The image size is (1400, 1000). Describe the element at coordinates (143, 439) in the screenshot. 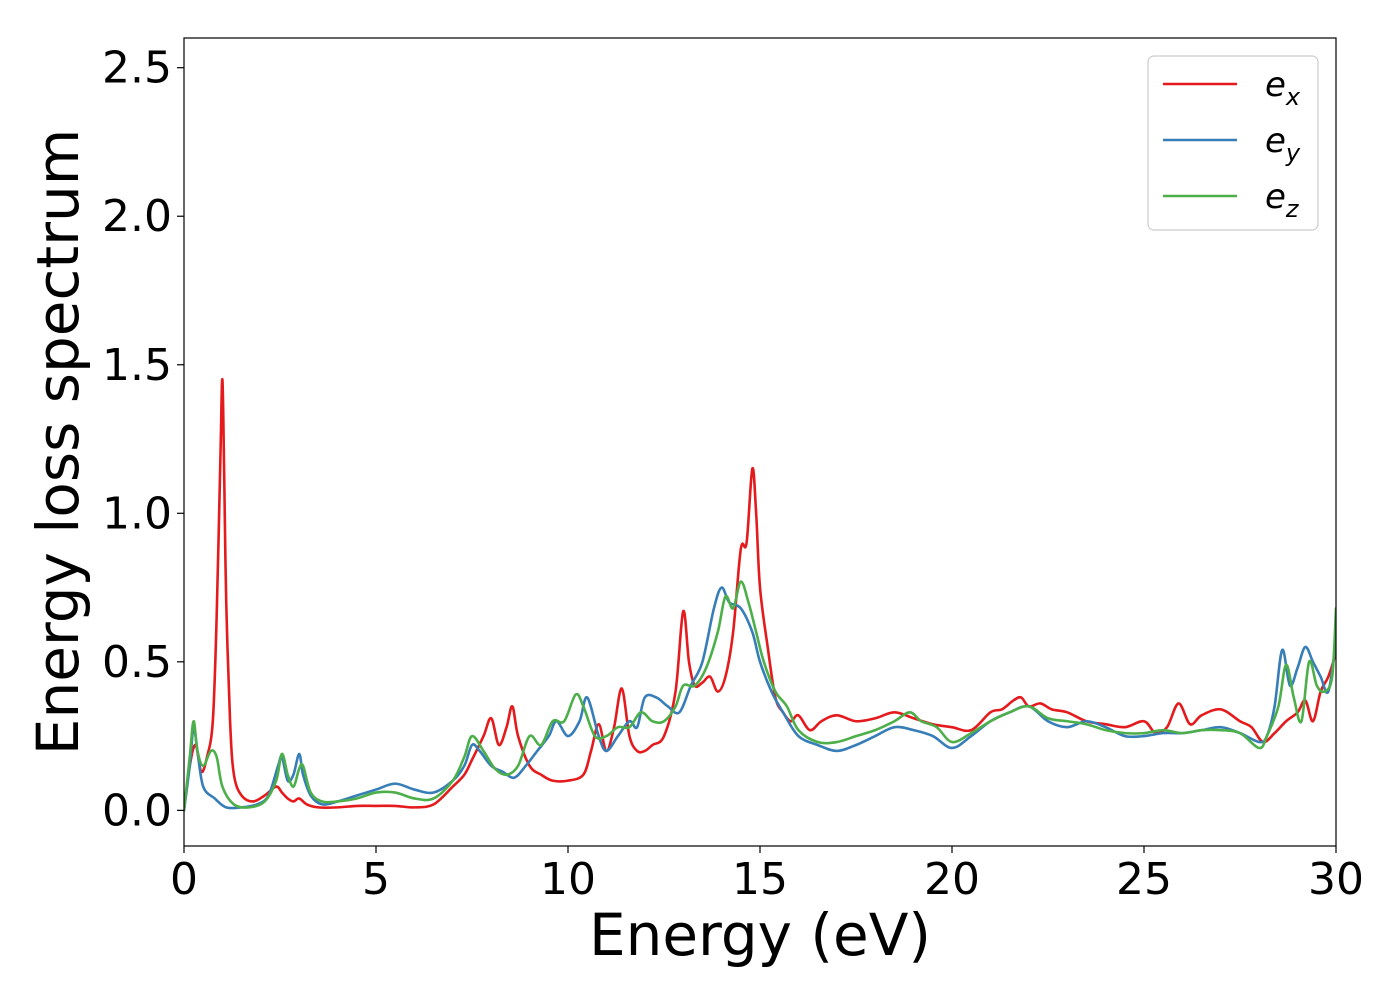

I see `y-axis-ticks: 0.0 0.5 1.0 1.5 2.0 2.5` at that location.